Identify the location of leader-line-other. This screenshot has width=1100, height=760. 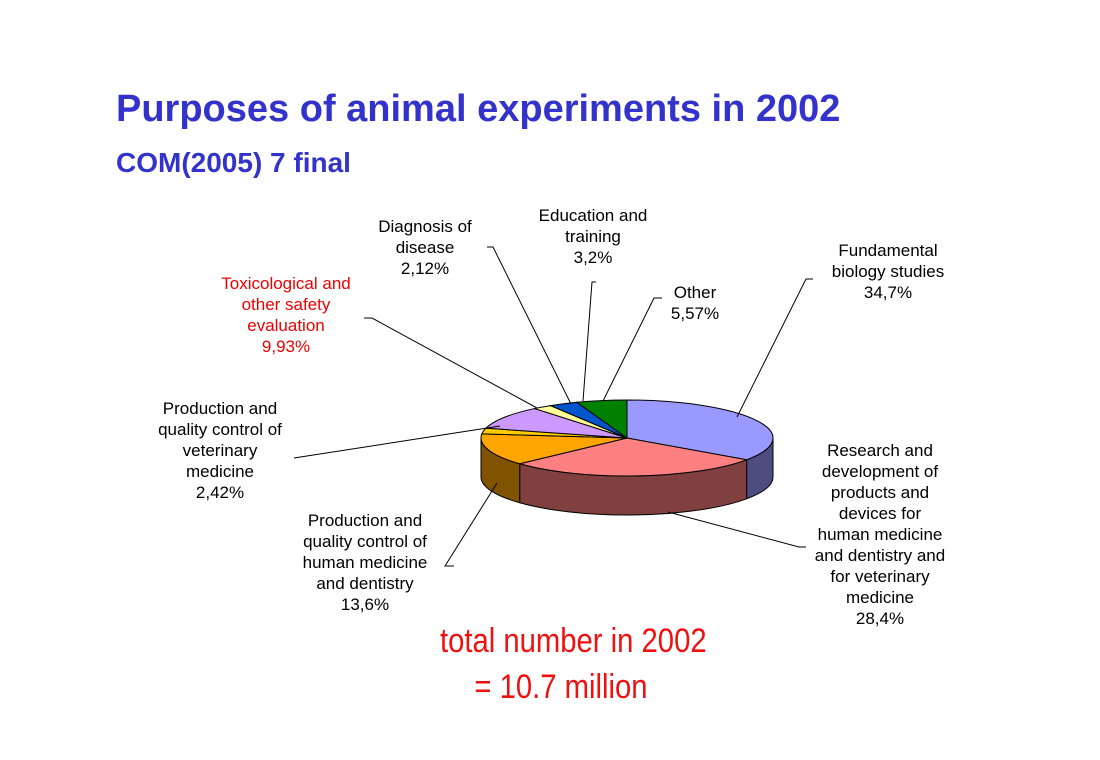
(632, 349).